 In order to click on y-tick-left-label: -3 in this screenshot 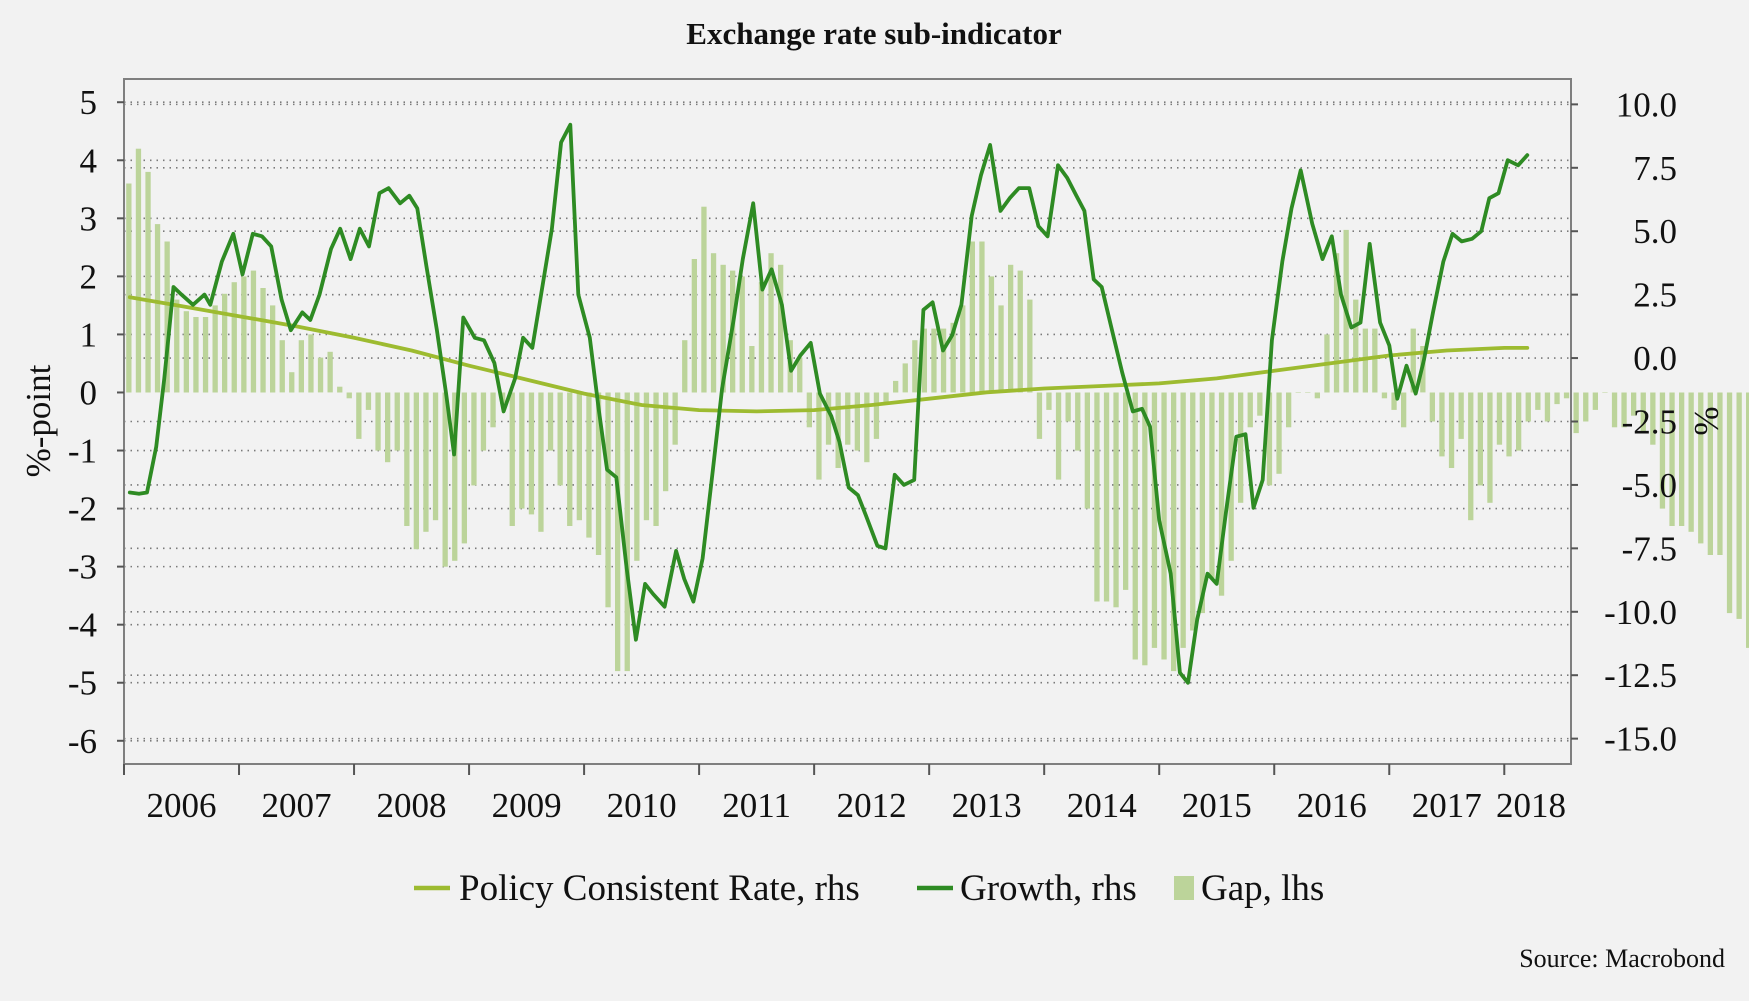, I will do `click(82, 567)`.